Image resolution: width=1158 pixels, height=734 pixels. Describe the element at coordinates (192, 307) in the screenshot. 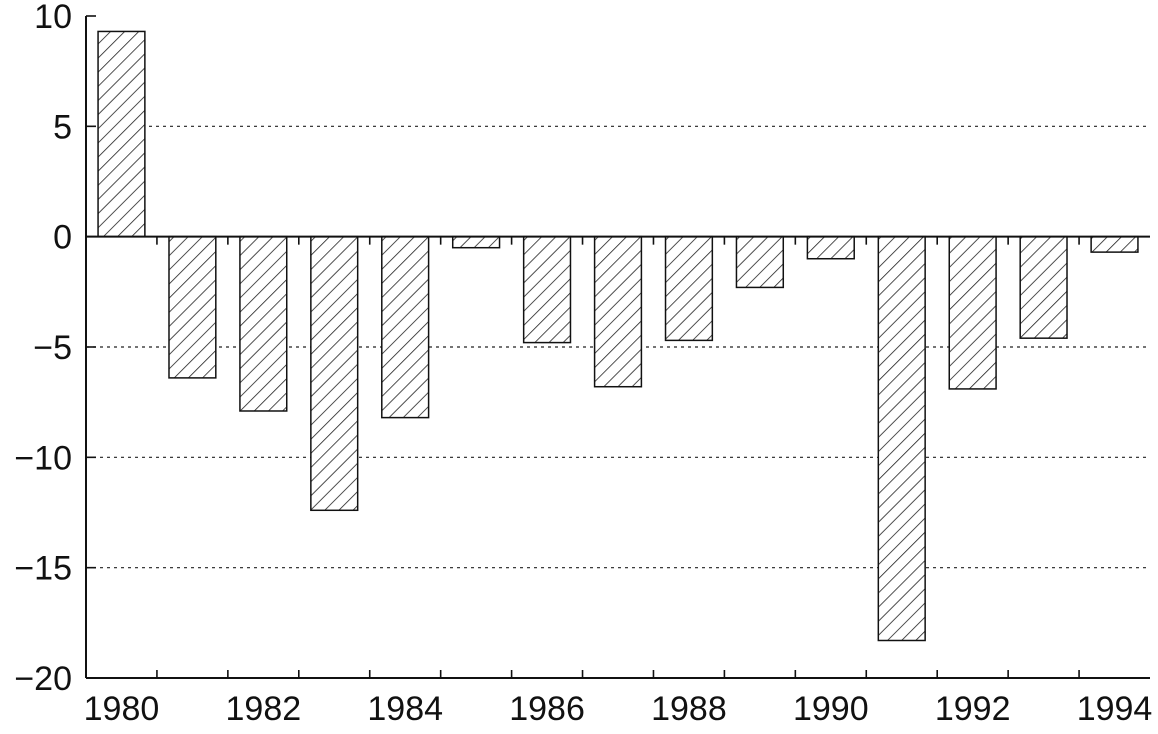

I see `bar-1981` at that location.